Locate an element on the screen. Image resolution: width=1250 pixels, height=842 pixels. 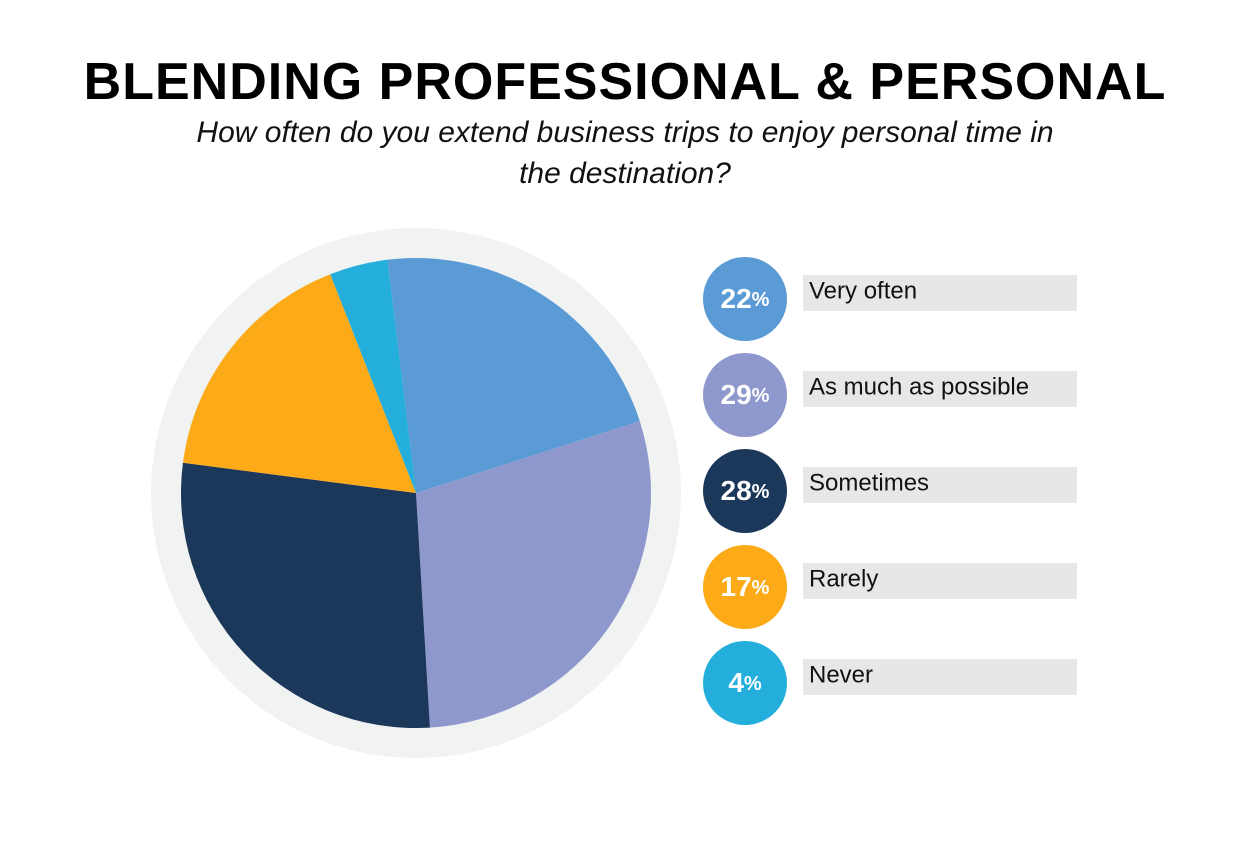
value-label: 17% is located at coordinates (745, 586).